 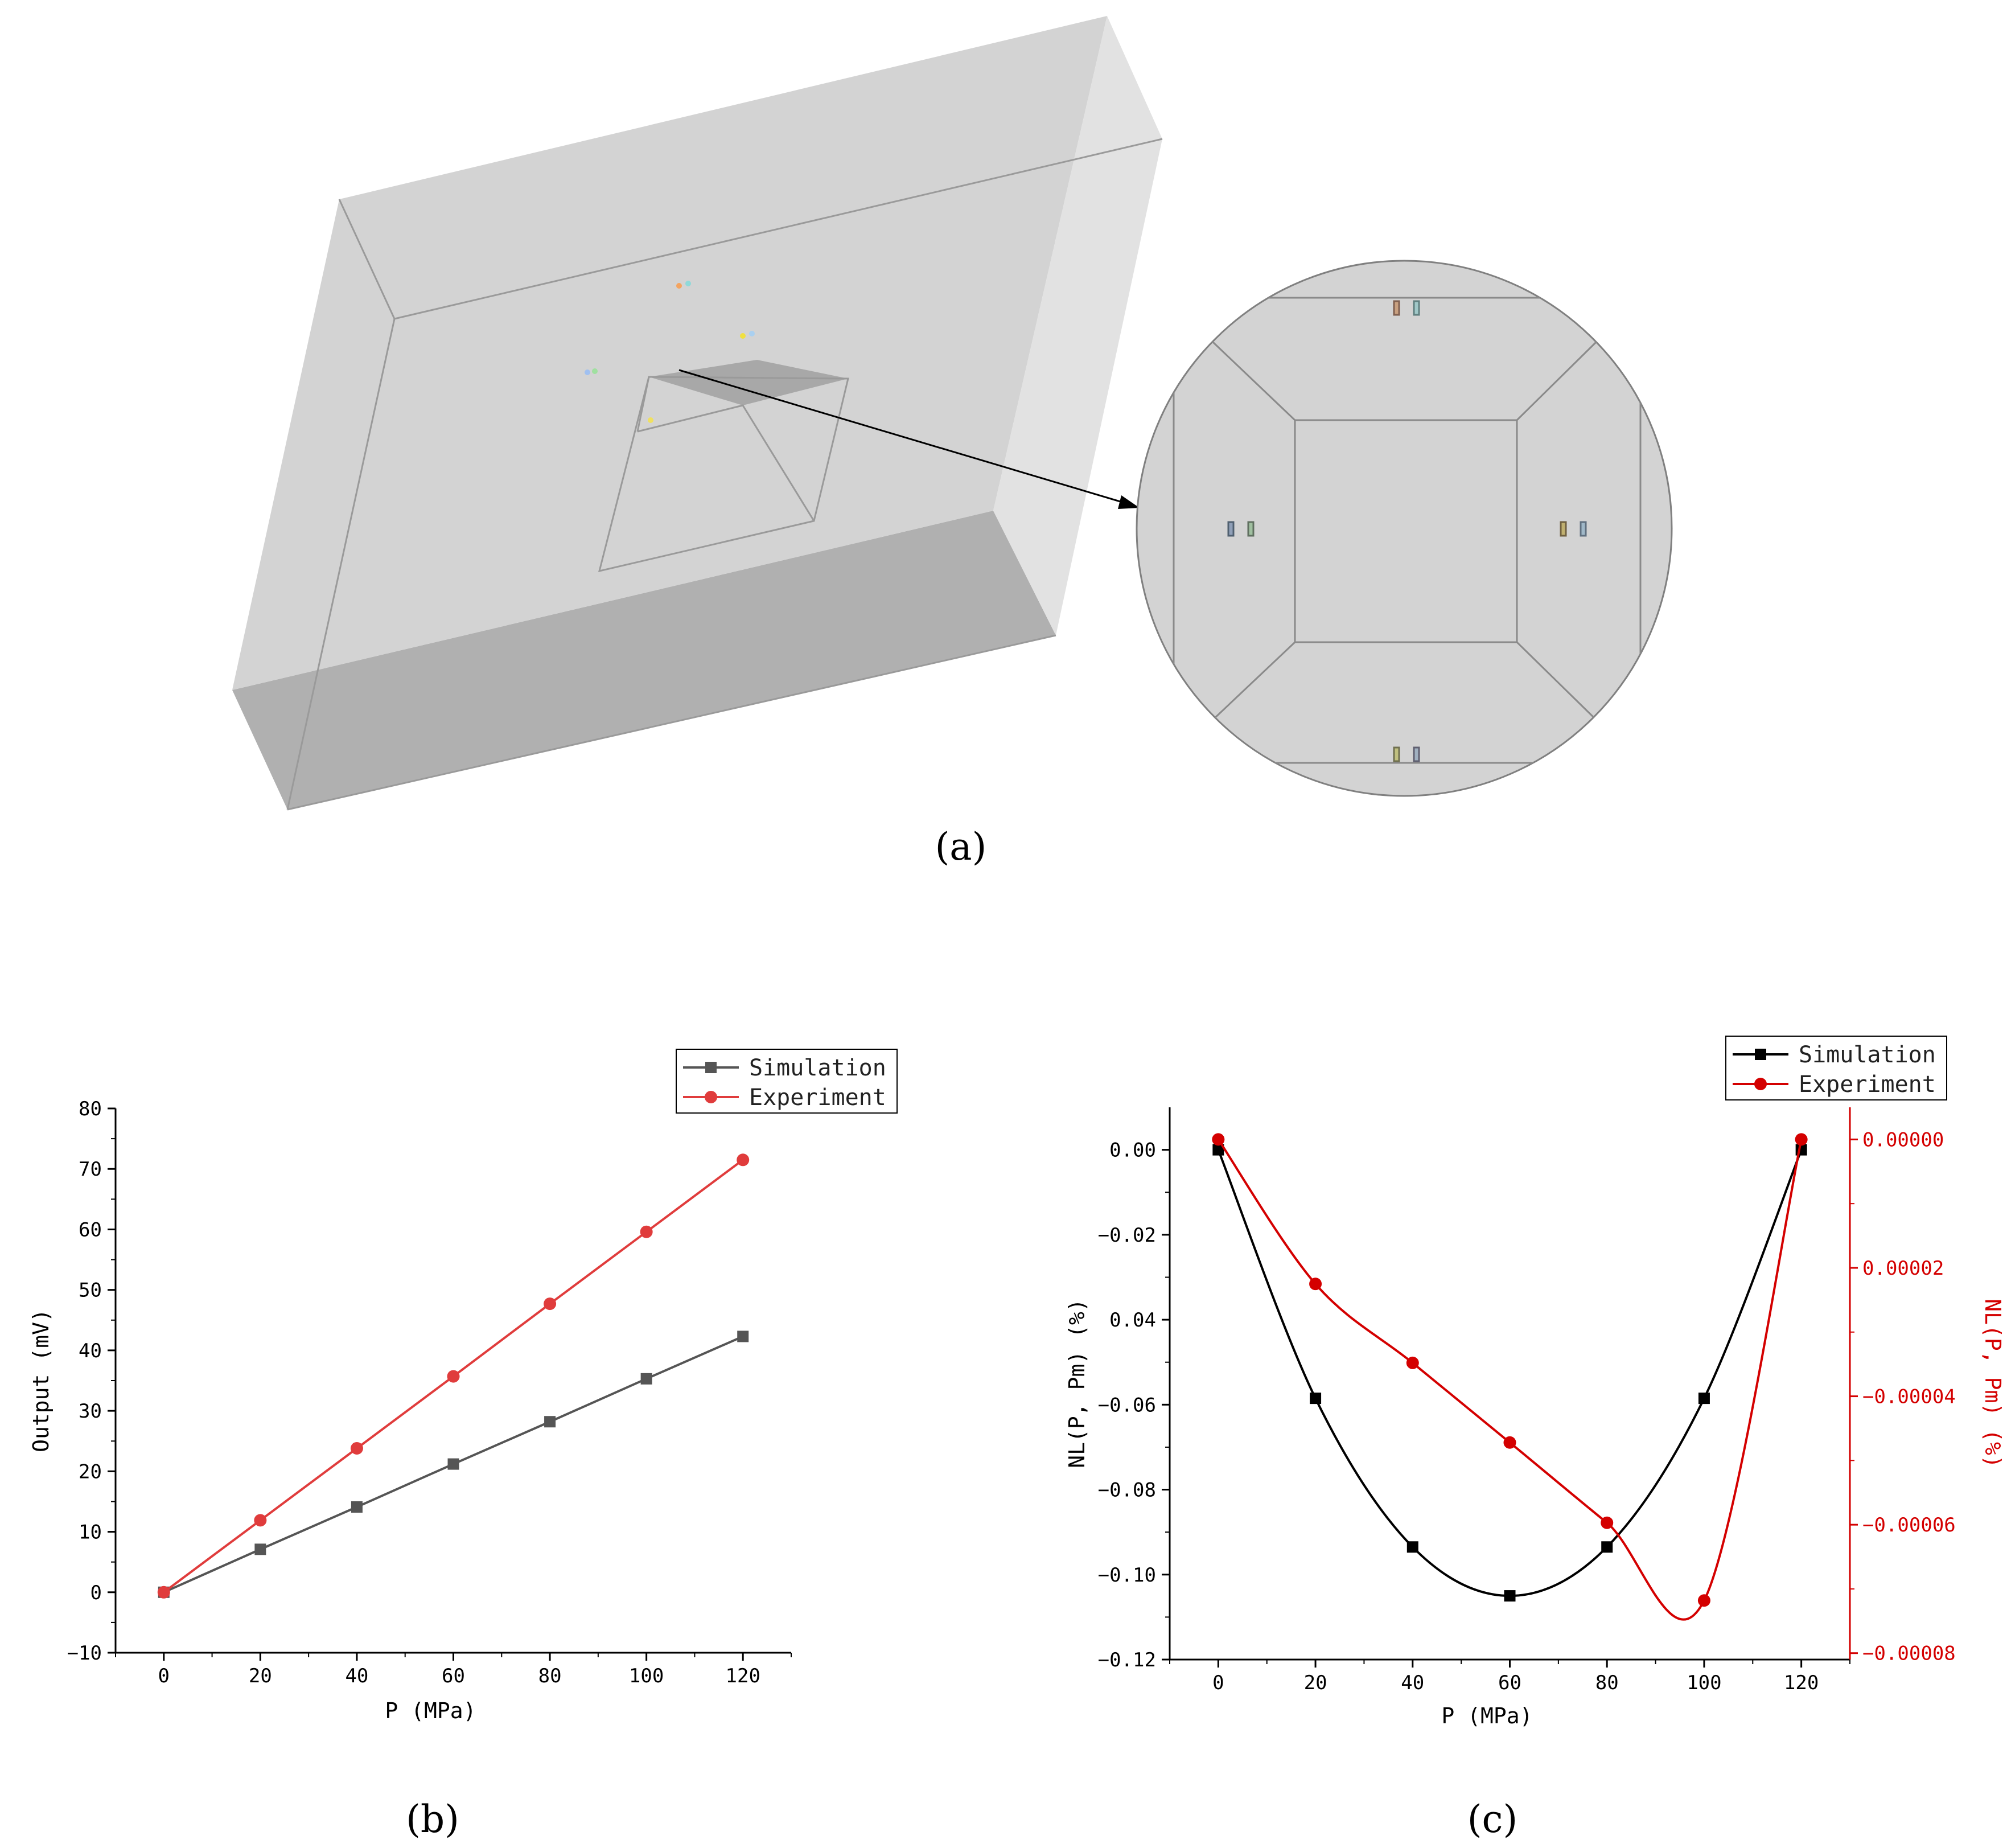 I want to click on y-axis-title-left: NL(P, Pm) (%), so click(x=1076, y=1383).